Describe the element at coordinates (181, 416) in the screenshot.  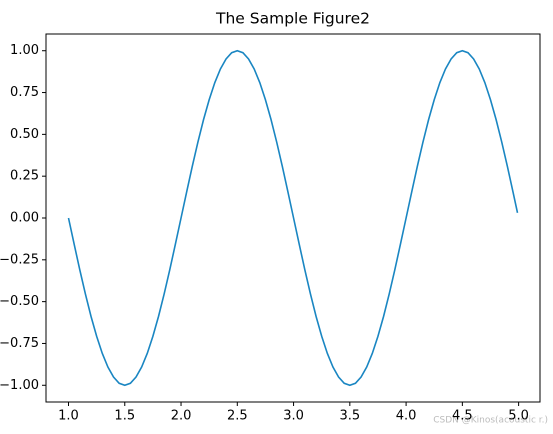
I see `x-tick-label: 2.0` at that location.